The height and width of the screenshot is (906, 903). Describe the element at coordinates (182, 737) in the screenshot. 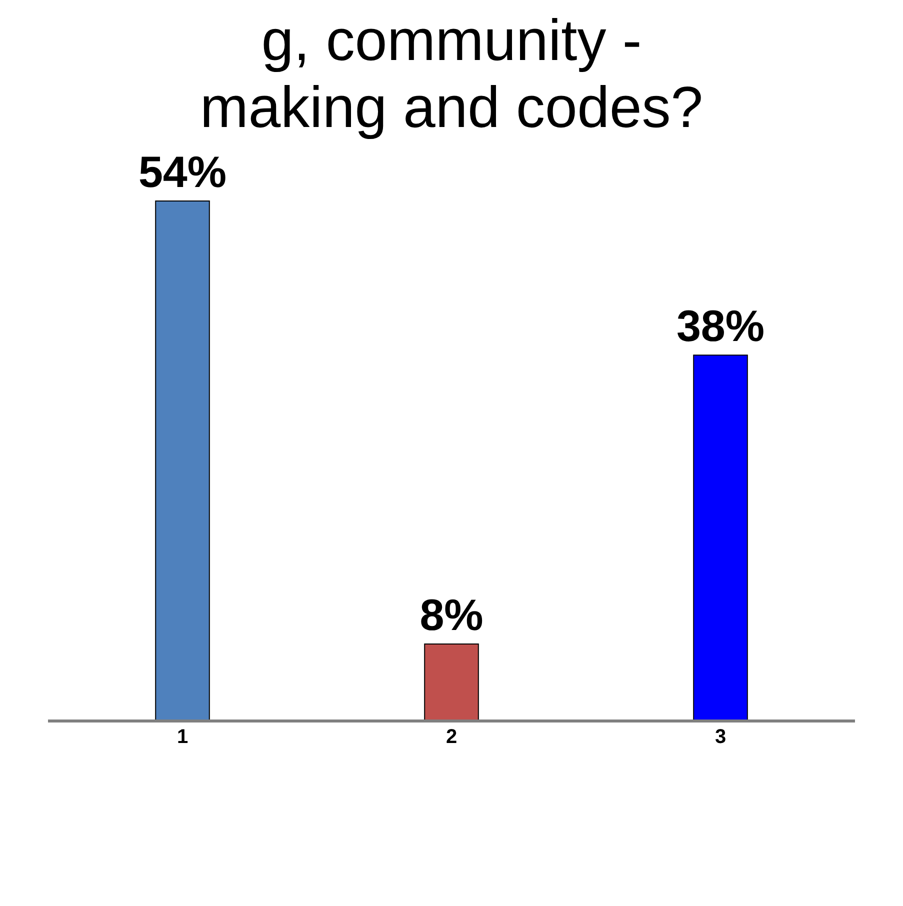

I see `x-tick-label: 1` at that location.